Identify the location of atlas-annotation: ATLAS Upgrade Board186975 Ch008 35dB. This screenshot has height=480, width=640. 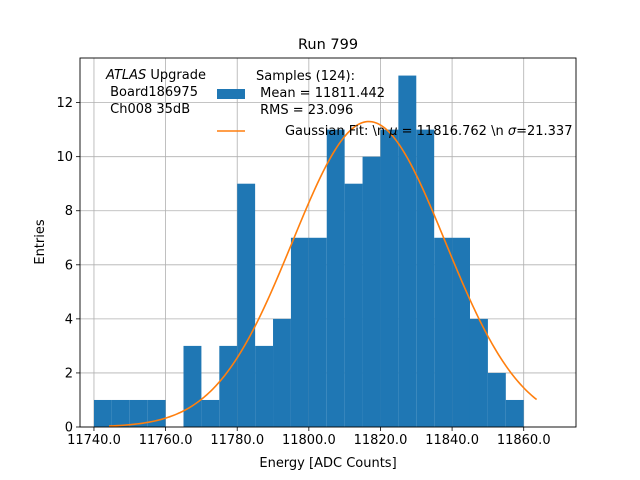
(155, 92).